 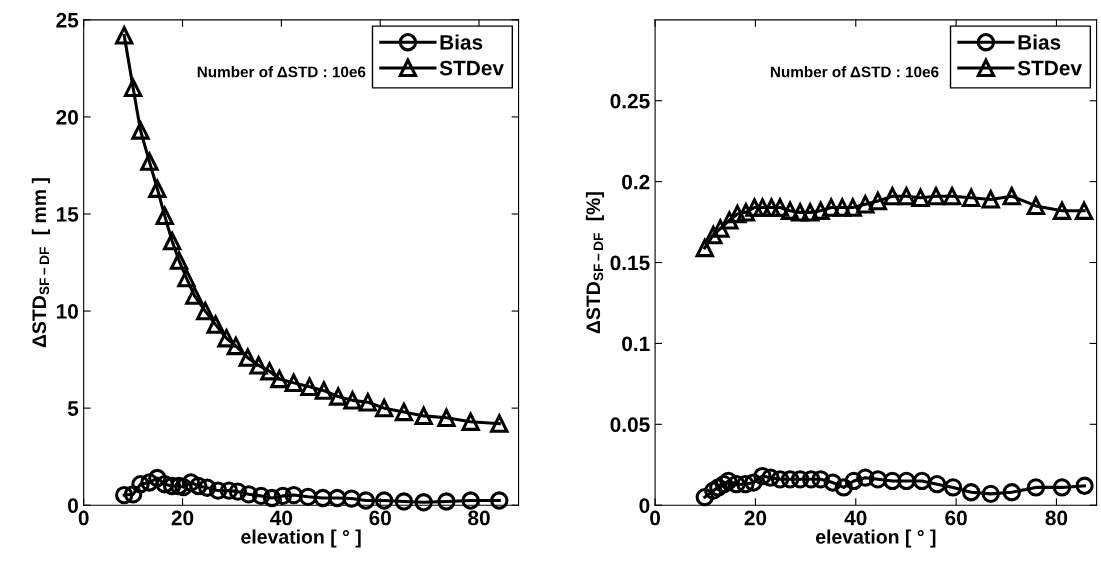 What do you see at coordinates (644, 505) in the screenshot?
I see `y-tick-label: 0` at bounding box center [644, 505].